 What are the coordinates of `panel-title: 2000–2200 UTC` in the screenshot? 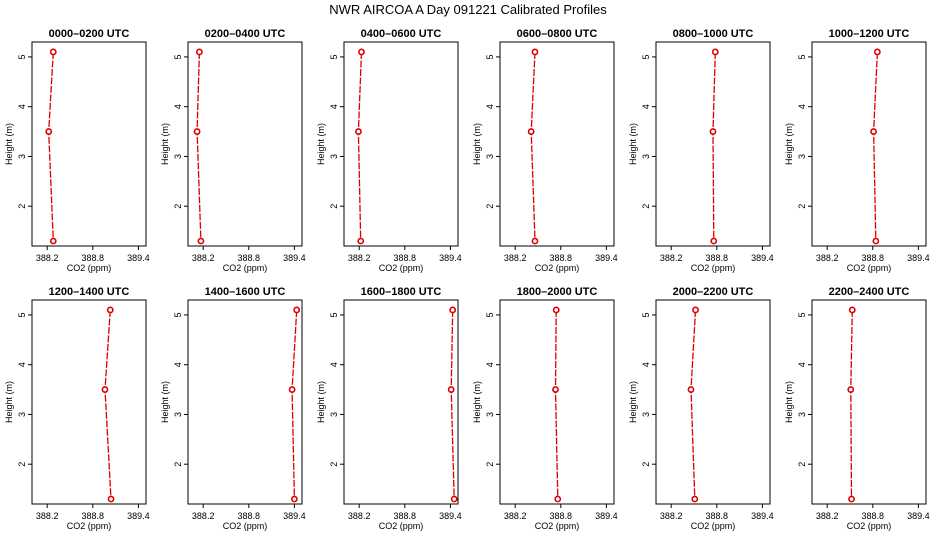 It's located at (713, 292).